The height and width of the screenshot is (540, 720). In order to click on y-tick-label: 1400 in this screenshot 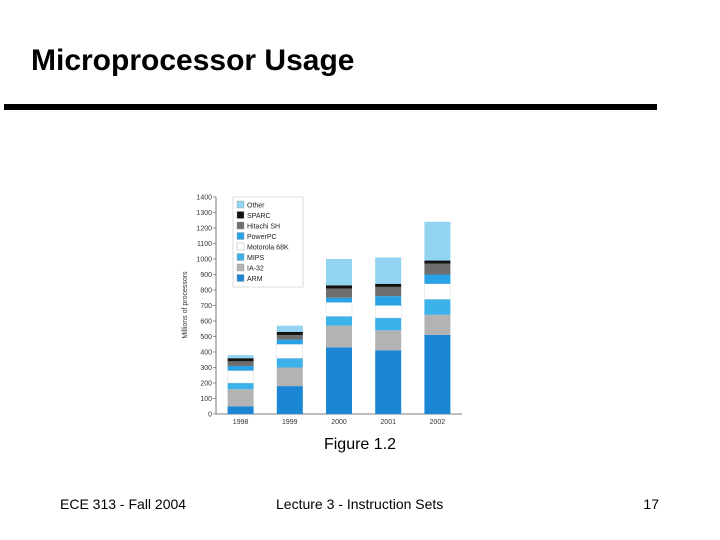, I will do `click(204, 198)`.